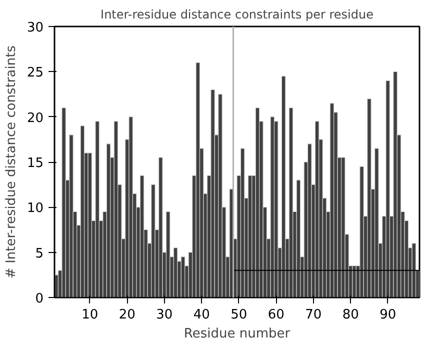 This screenshot has height=344, width=424. I want to click on y-tick-label: 0, so click(39, 299).